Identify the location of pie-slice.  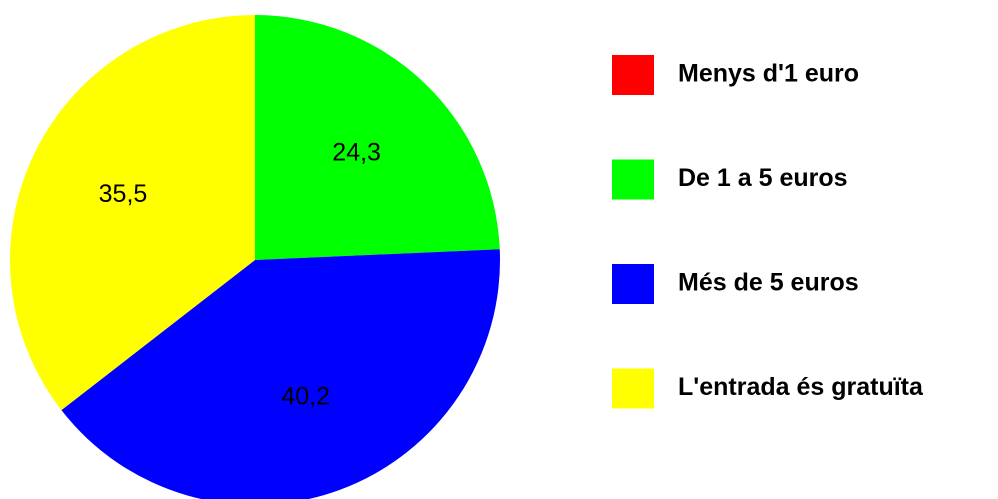
(377, 137).